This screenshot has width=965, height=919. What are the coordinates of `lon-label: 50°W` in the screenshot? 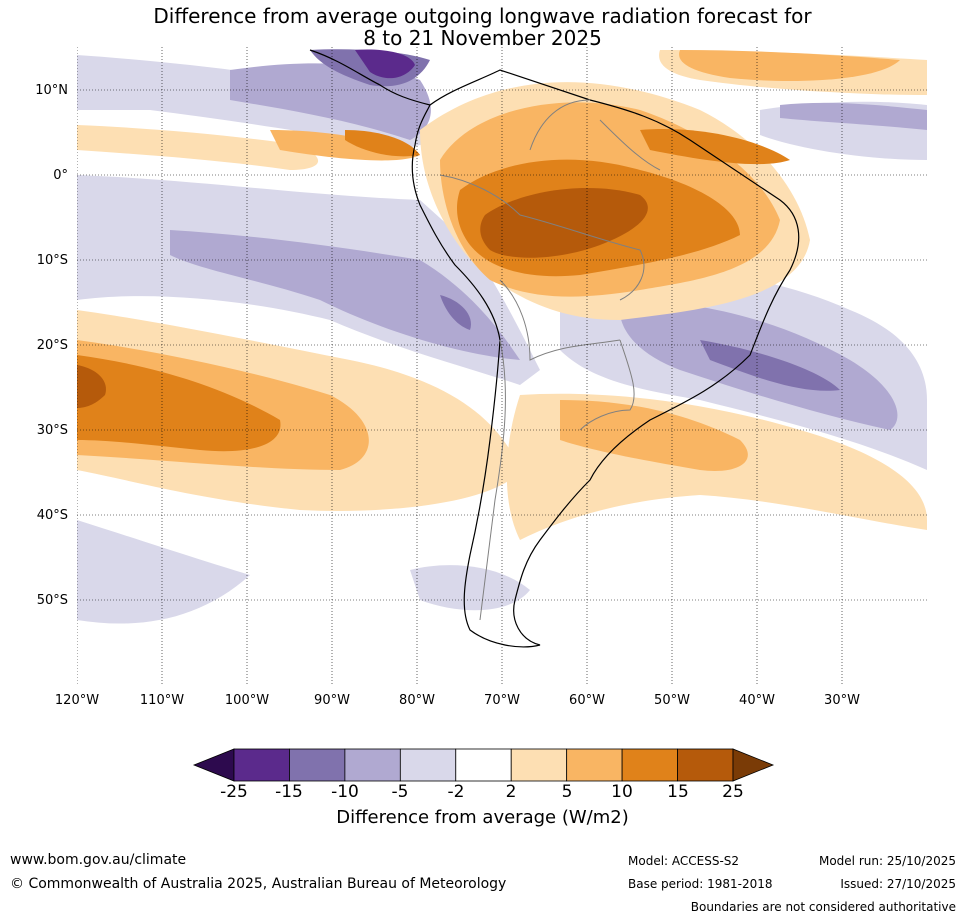 It's located at (672, 700).